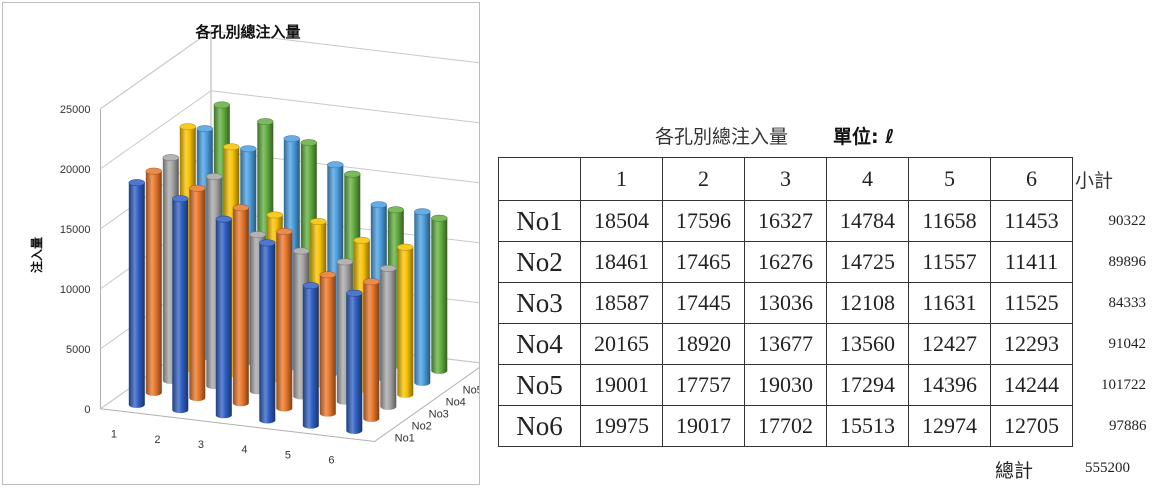 The image size is (1157, 492). Describe the element at coordinates (785, 385) in the screenshot. I see `table-cell: 19030` at that location.